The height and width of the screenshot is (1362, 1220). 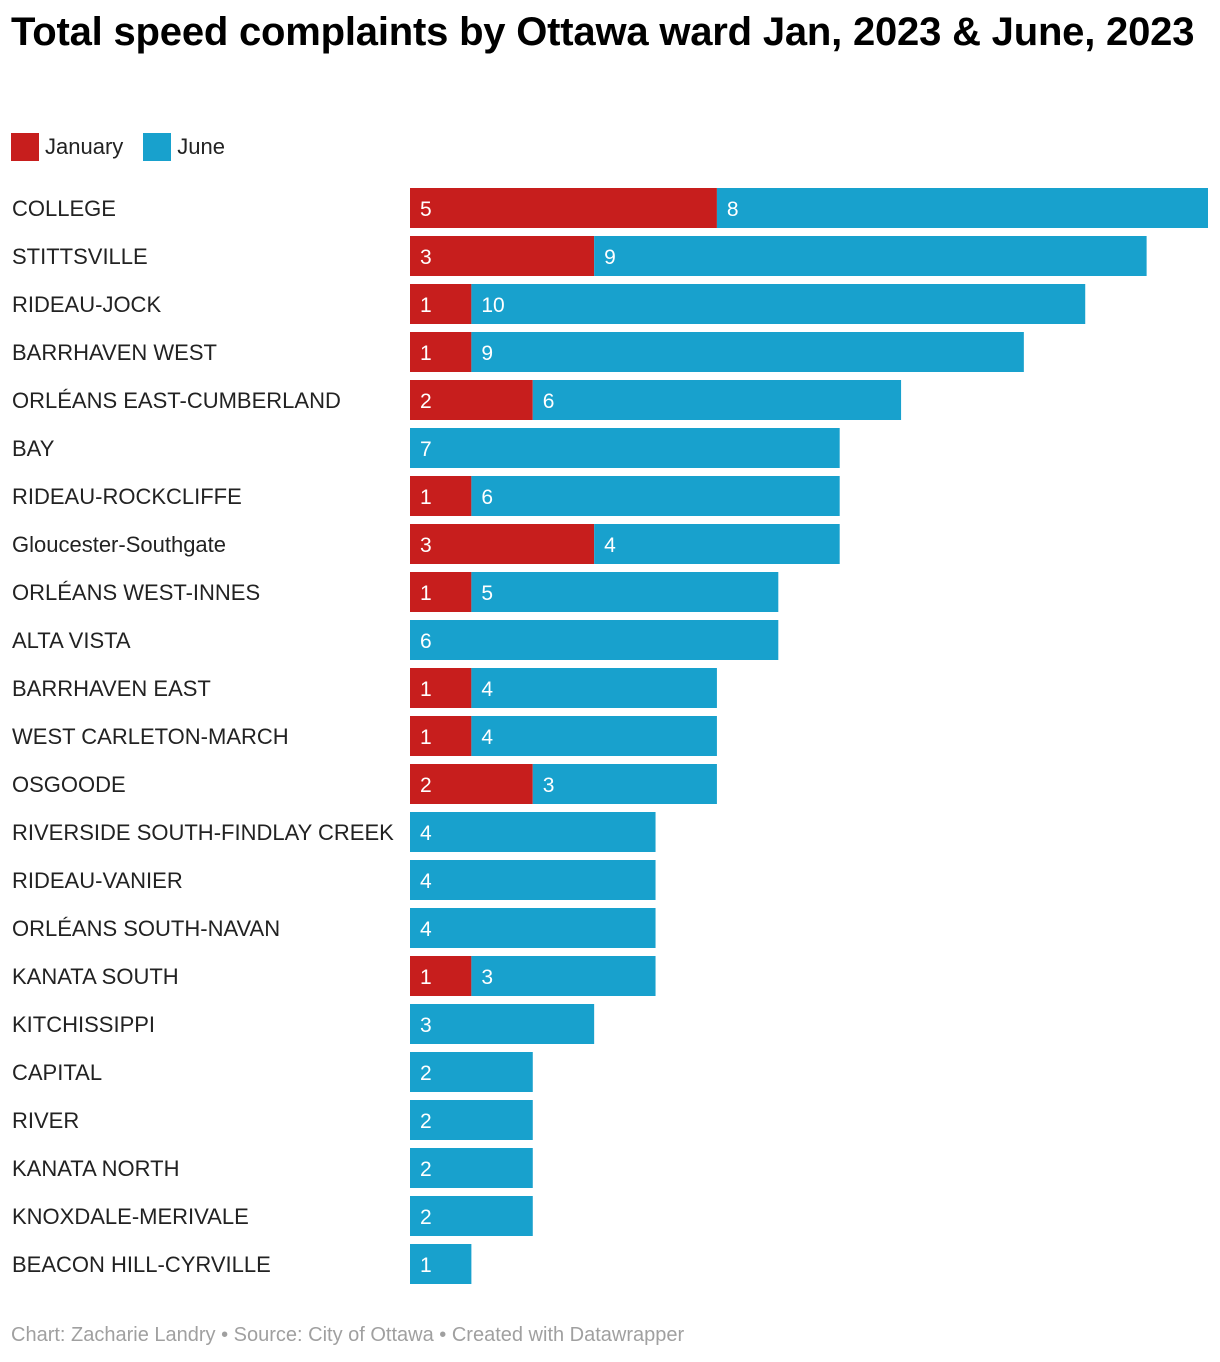 I want to click on legend-swatch-june, so click(x=157, y=147).